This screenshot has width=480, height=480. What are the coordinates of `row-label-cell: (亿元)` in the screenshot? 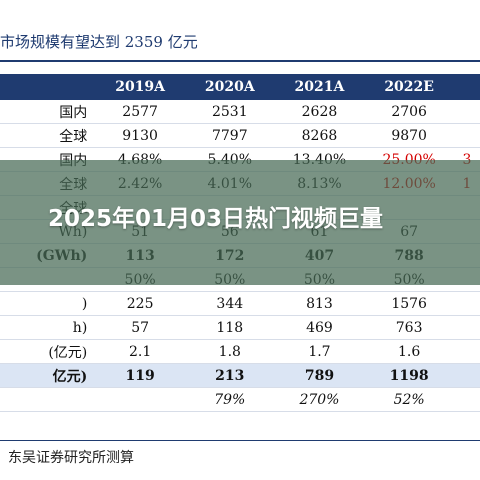 It's located at (48, 351).